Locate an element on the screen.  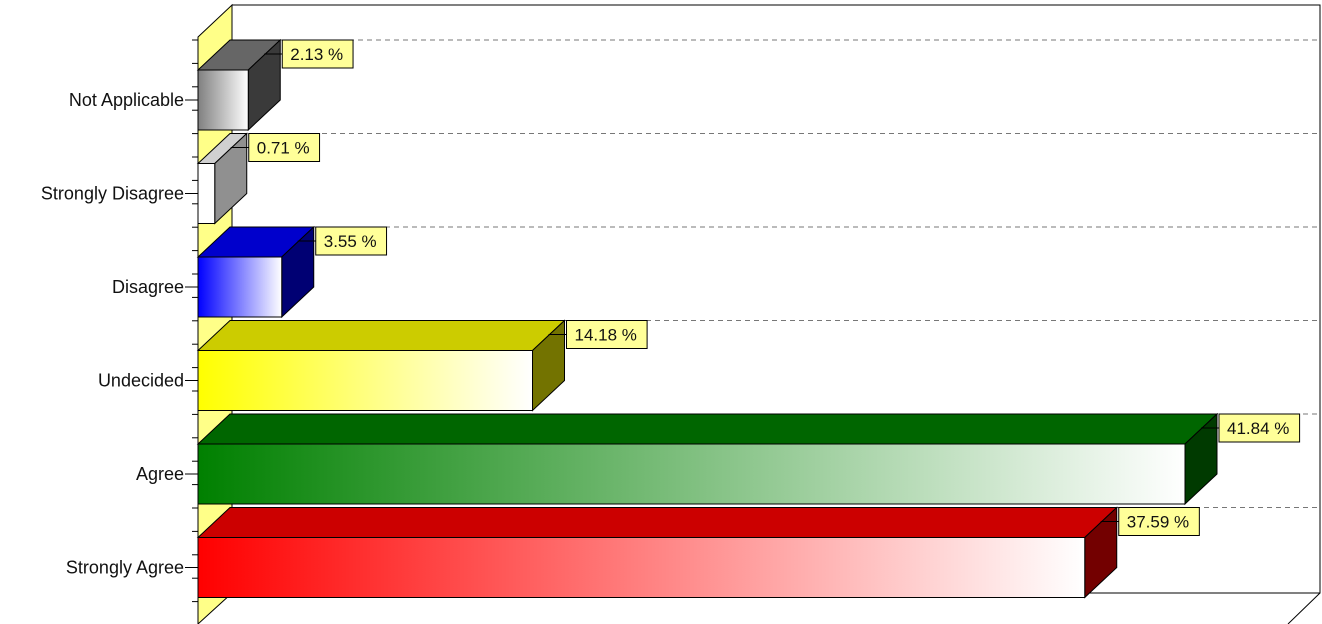
category-label-agree: Agree is located at coordinates (160, 474).